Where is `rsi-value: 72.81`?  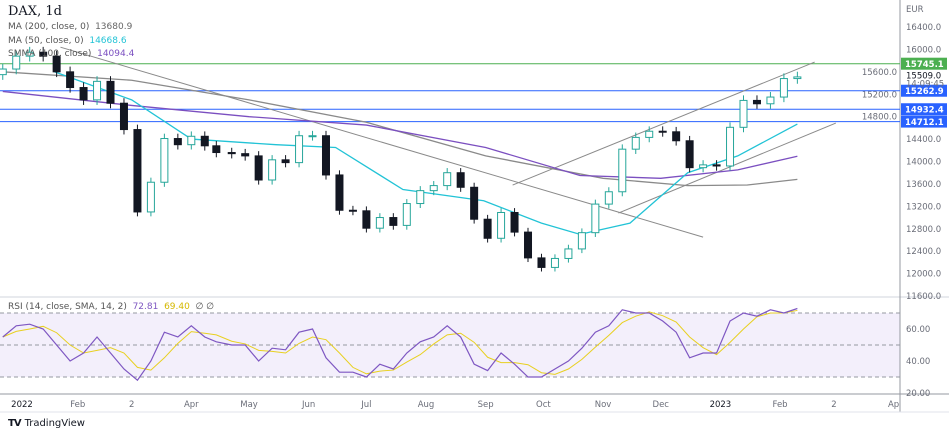 rsi-value: 72.81 is located at coordinates (145, 307).